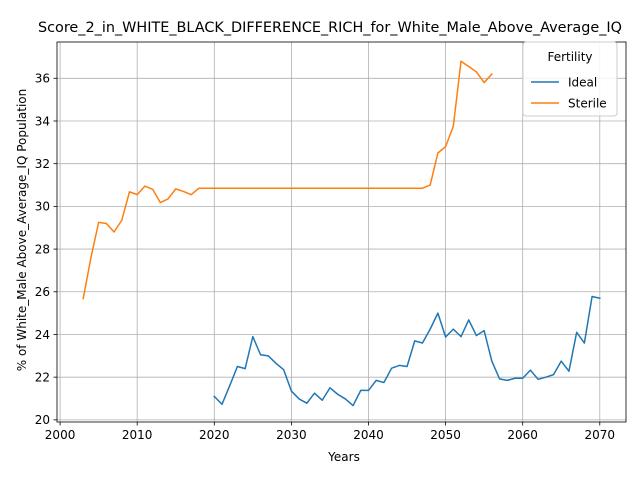 The height and width of the screenshot is (480, 640). I want to click on legend-label-sterile: Sterile, so click(587, 103).